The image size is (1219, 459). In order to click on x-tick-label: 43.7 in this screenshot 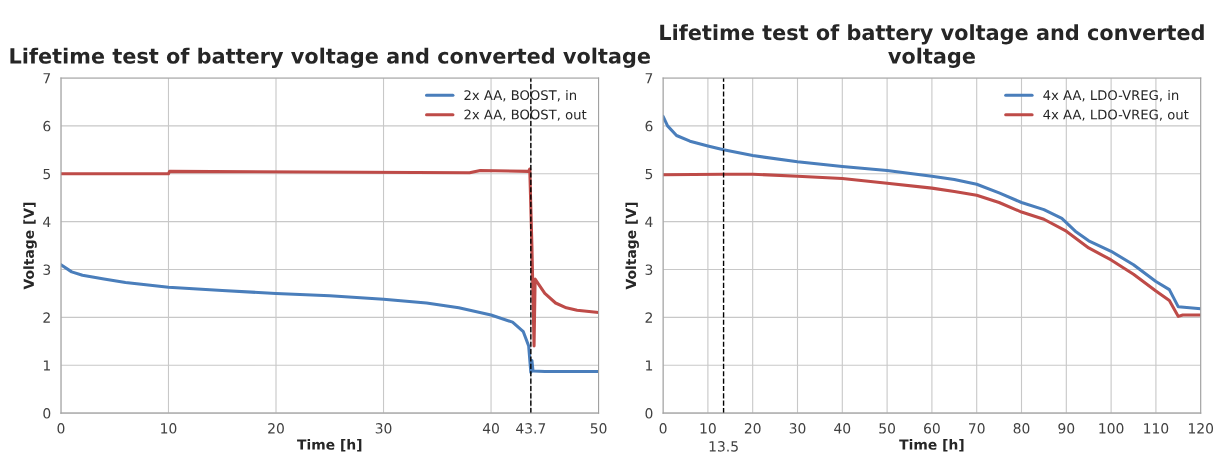, I will do `click(531, 428)`.